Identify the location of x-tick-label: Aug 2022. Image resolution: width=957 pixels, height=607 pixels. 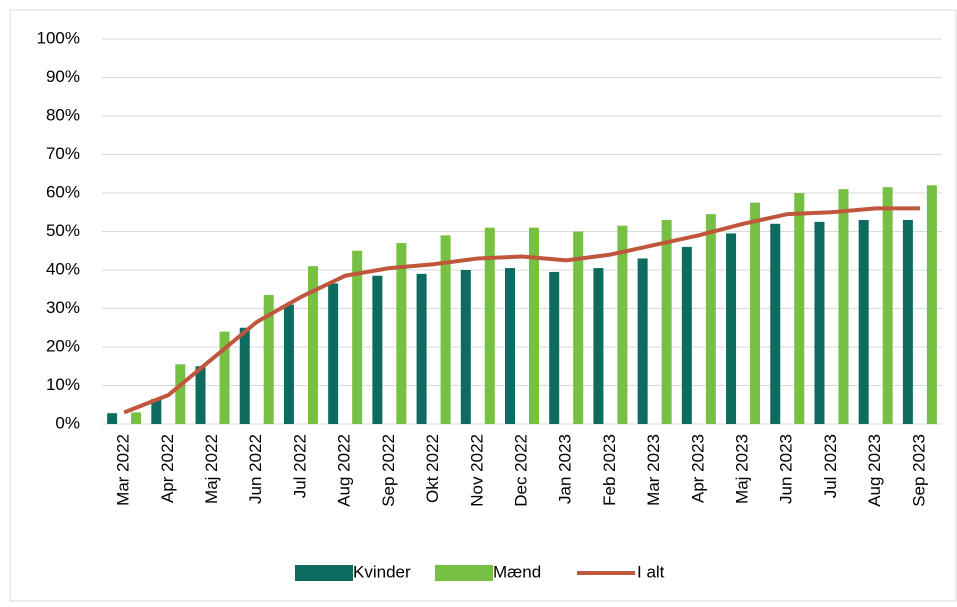
(344, 470).